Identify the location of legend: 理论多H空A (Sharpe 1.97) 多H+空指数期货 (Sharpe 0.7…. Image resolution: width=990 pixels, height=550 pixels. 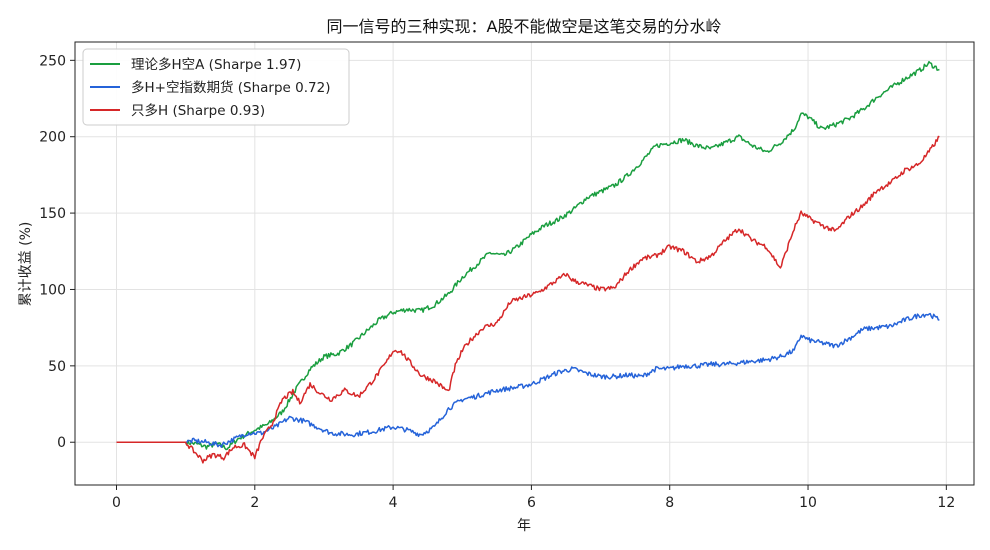
(216, 87).